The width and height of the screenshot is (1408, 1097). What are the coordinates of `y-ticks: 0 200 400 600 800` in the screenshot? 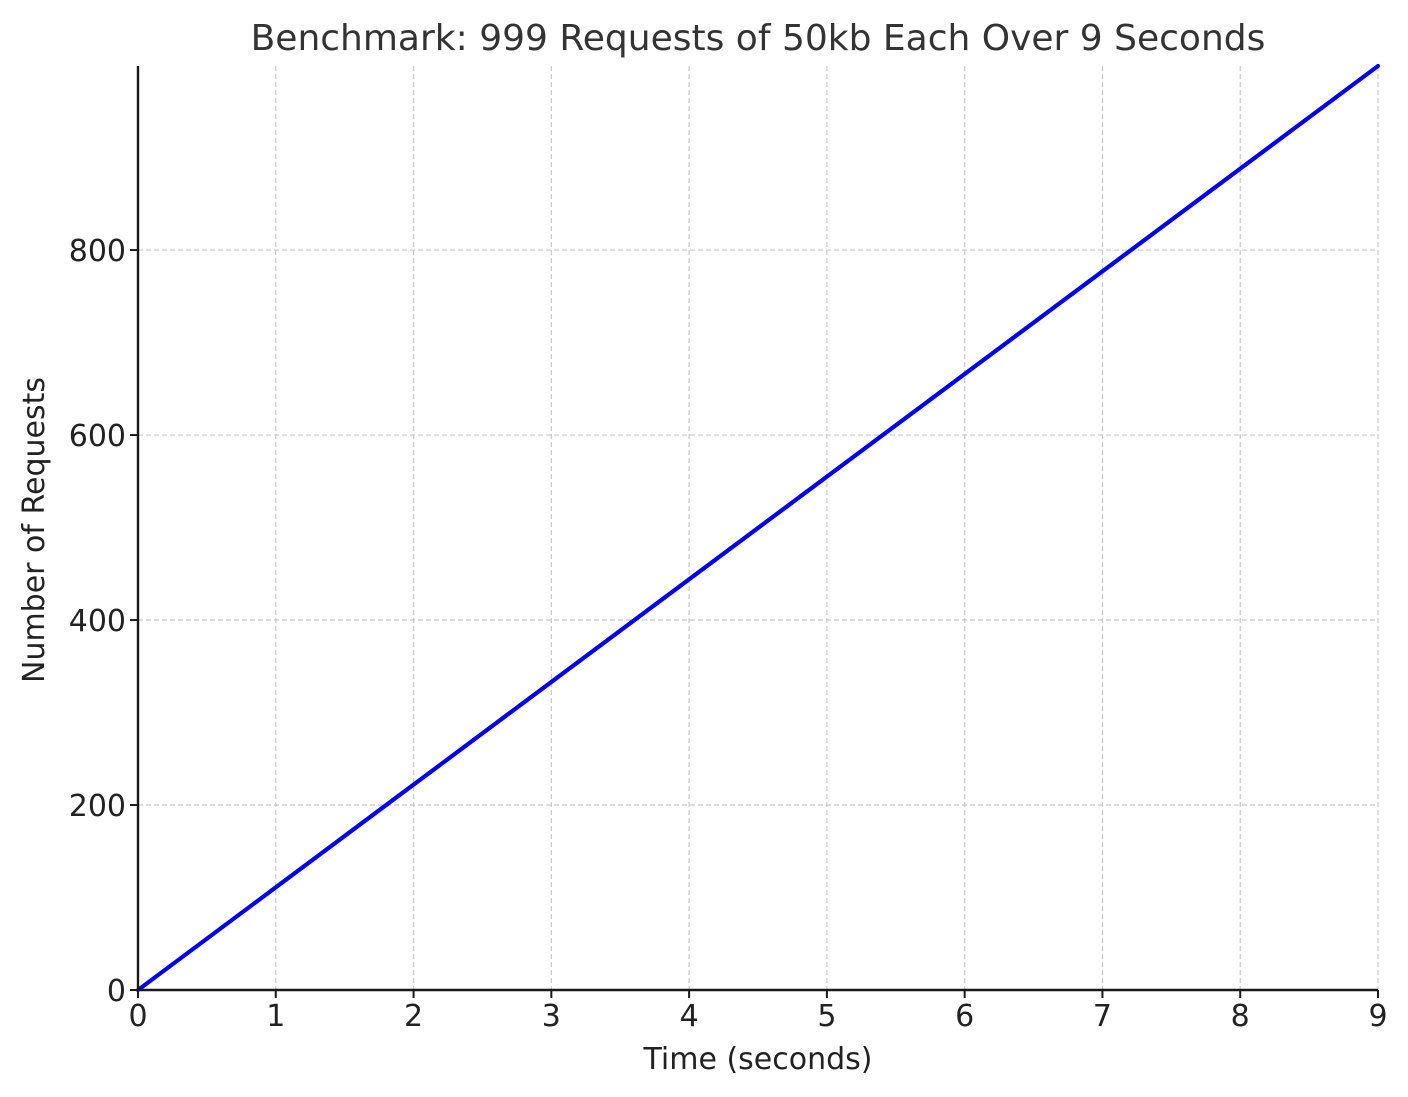 It's located at (103, 621).